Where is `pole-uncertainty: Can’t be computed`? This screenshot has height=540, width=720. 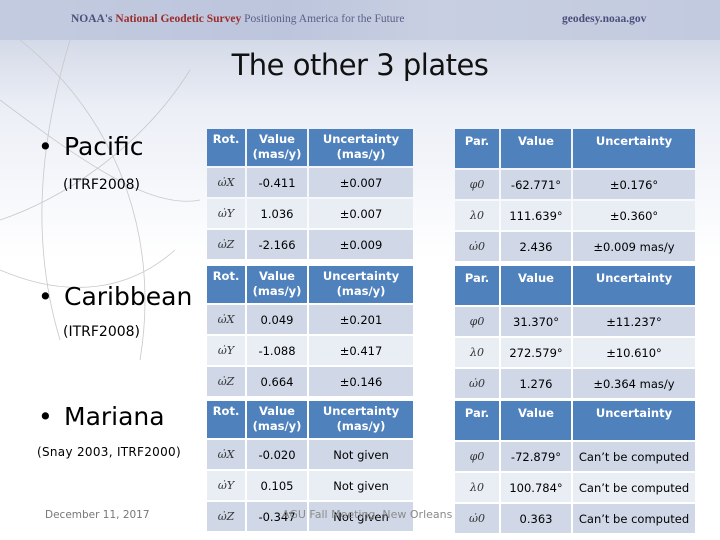
pole-uncertainty: Can’t be computed is located at coordinates (634, 456).